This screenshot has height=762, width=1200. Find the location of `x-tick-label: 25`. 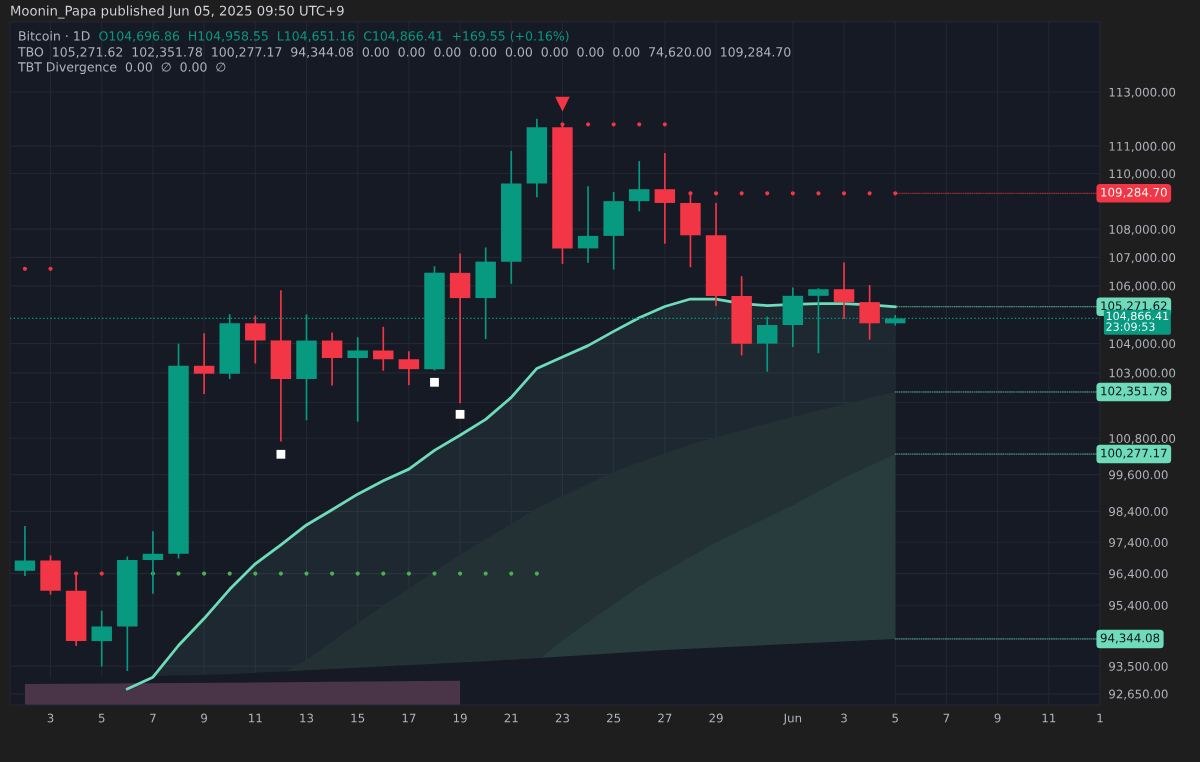

x-tick-label: 25 is located at coordinates (614, 718).